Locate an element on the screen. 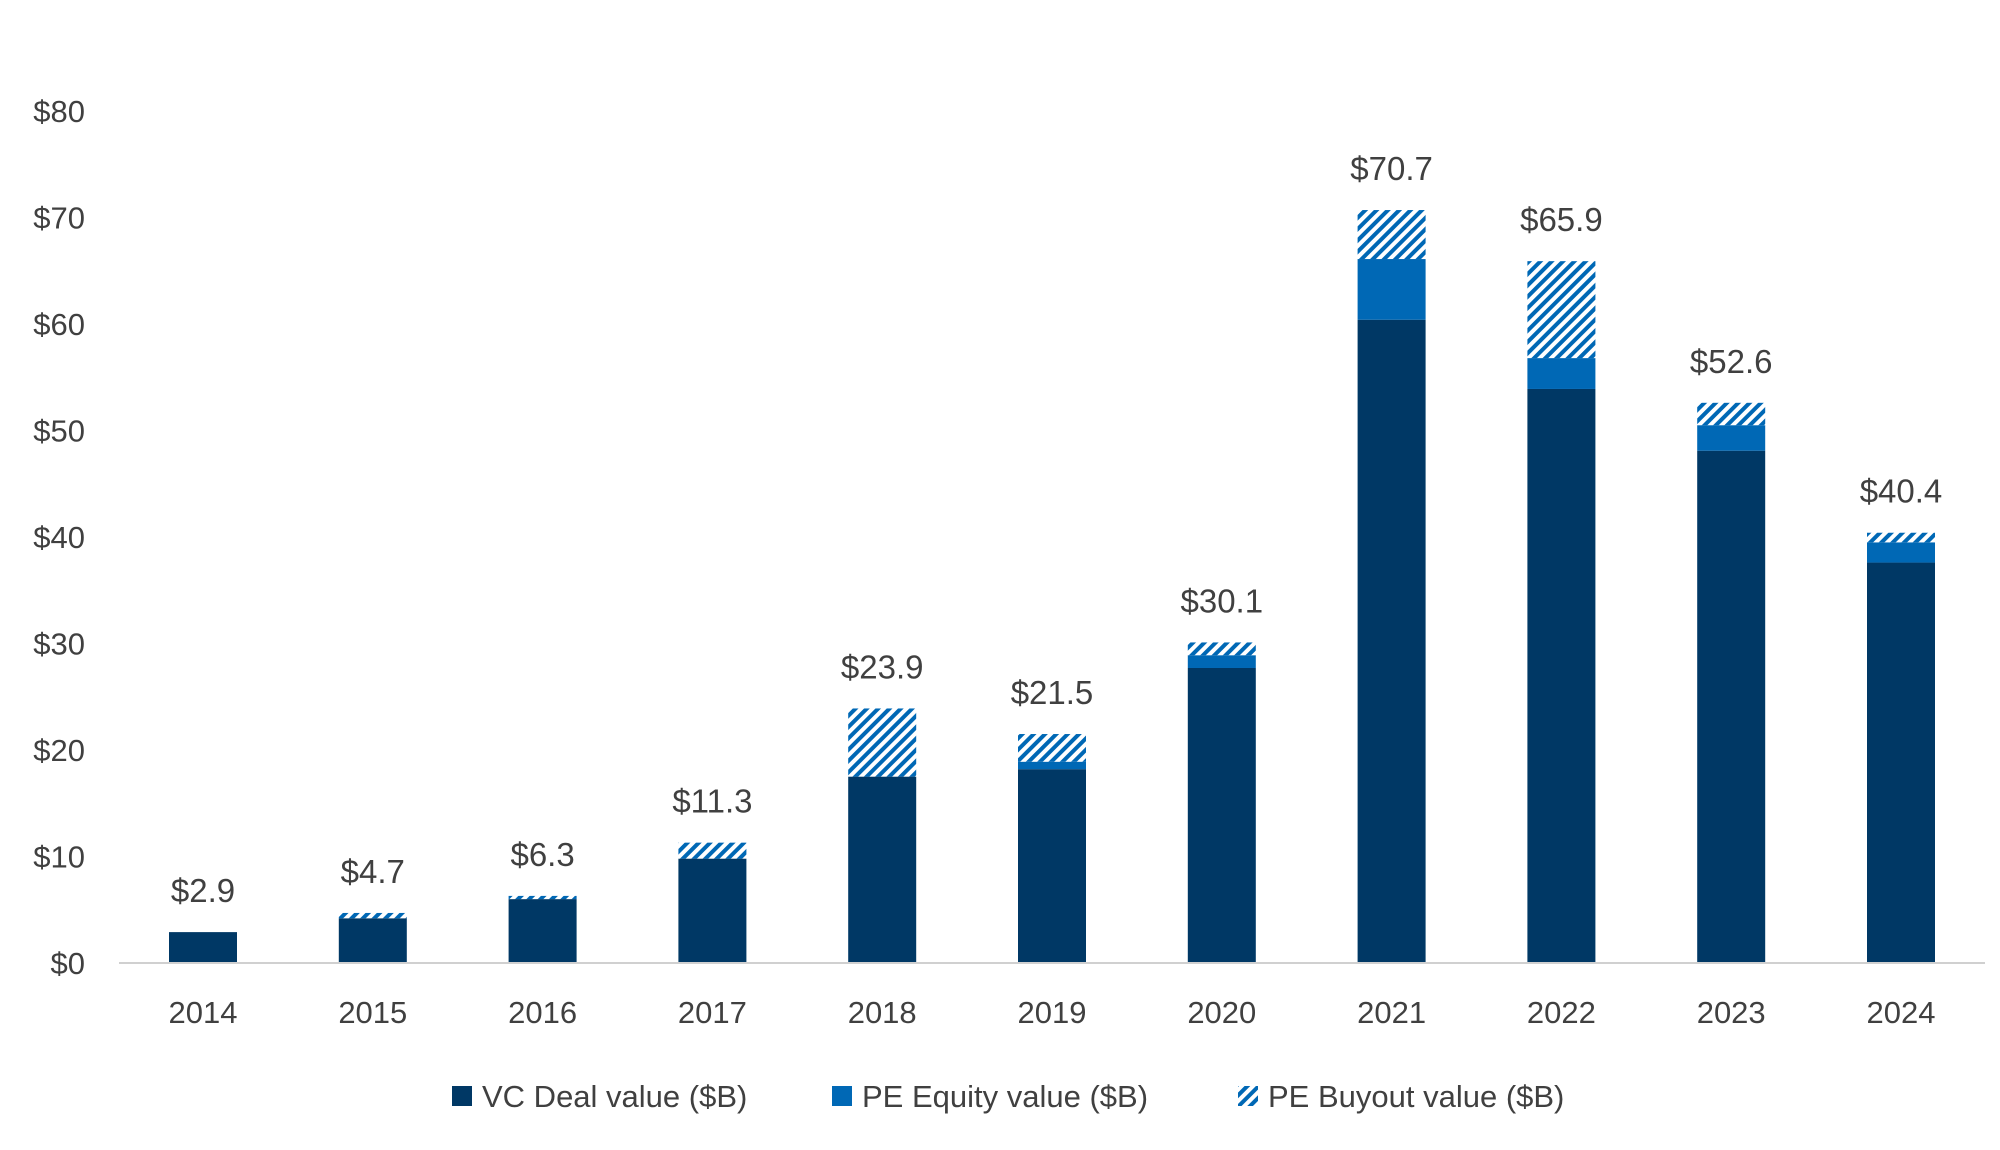 This screenshot has height=1150, width=2000. y-tick-label: $30 is located at coordinates (59, 644).